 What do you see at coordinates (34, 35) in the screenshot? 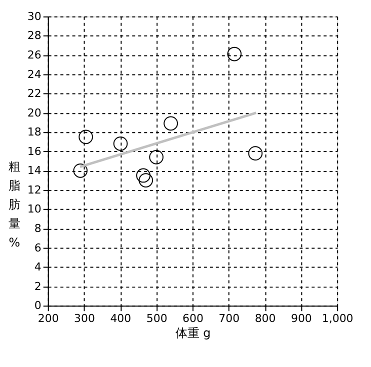
I see `y-tick-label: 28` at bounding box center [34, 35].